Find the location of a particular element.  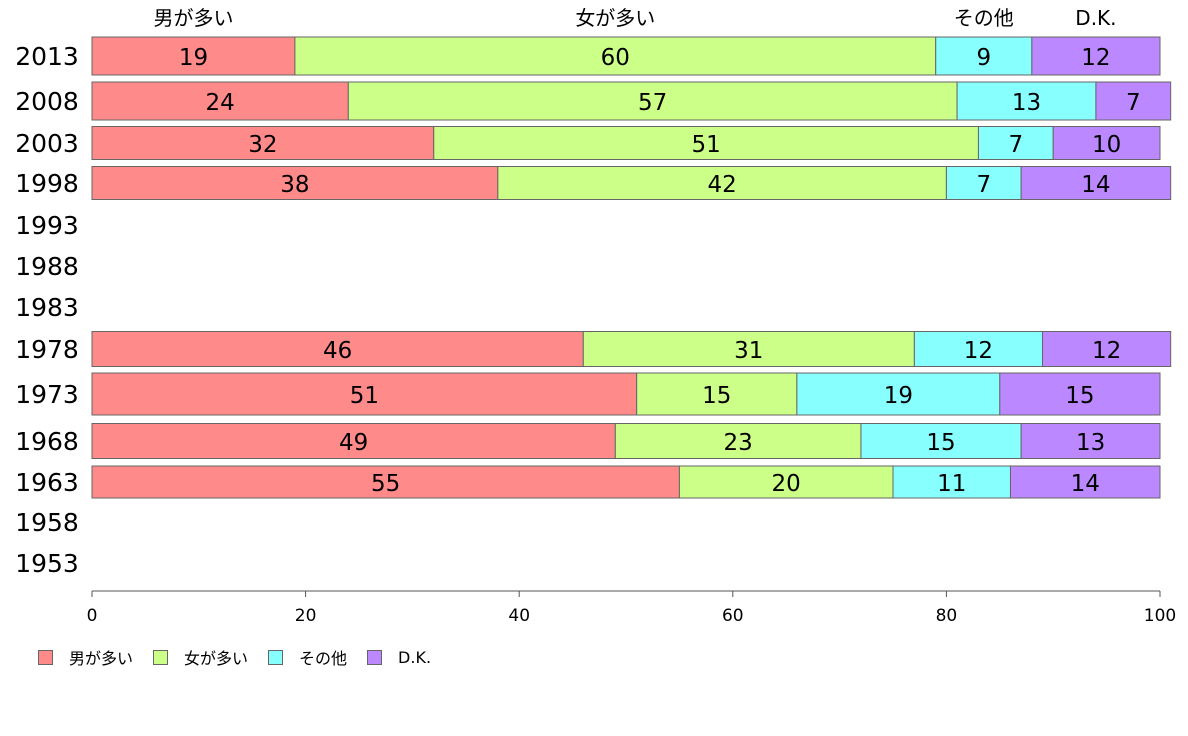

data-label: 60 is located at coordinates (615, 58).